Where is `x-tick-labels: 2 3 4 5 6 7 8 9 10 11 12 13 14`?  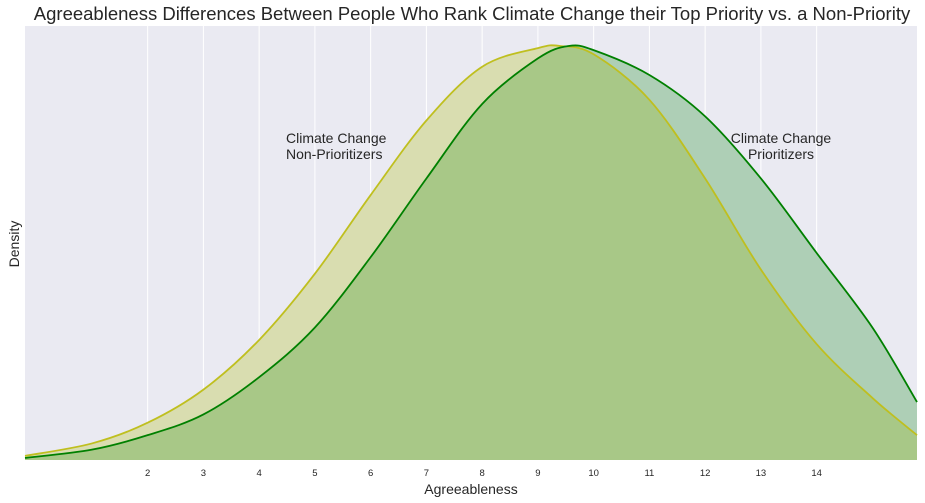 x-tick-labels: 2 3 4 5 6 7 8 9 10 11 12 13 14 is located at coordinates (483, 473).